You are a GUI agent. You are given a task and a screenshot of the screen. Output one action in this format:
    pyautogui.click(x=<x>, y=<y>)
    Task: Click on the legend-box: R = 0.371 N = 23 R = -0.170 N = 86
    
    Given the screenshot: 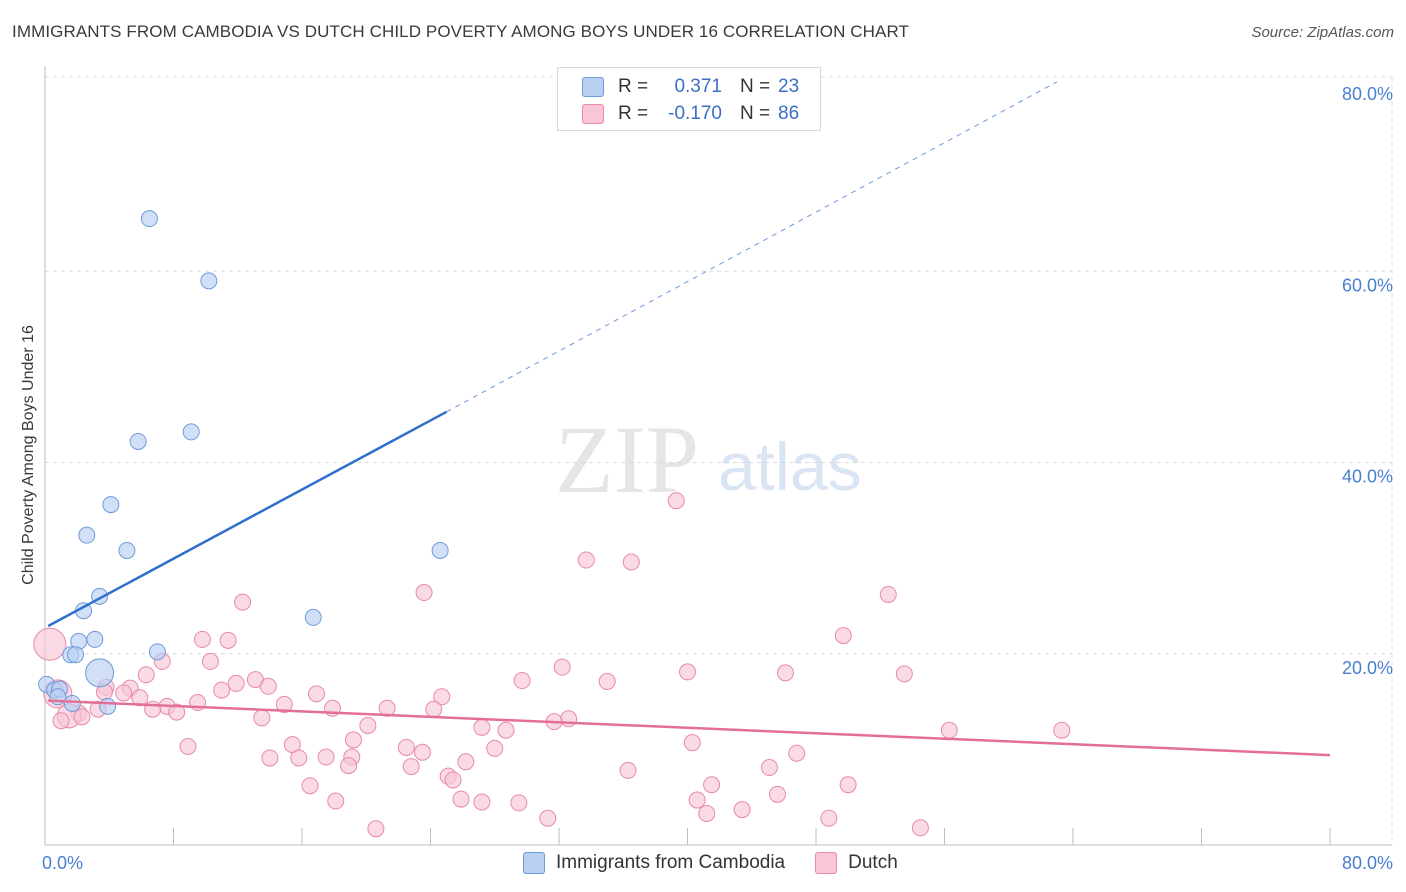 What is the action you would take?
    pyautogui.click(x=689, y=99)
    